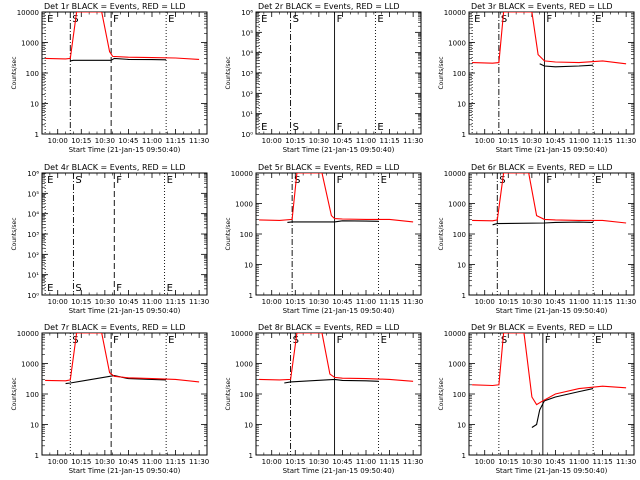 The image size is (640, 480). What do you see at coordinates (389, 462) in the screenshot?
I see `x-tick-label: 11:15` at bounding box center [389, 462].